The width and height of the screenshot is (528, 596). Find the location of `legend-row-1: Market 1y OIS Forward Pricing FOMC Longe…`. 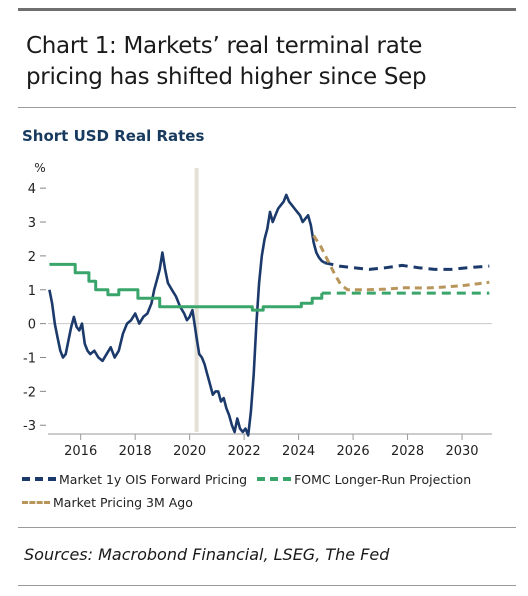

legend-row-1: Market 1y OIS Forward Pricing FOMC Longe… is located at coordinates (249, 478).